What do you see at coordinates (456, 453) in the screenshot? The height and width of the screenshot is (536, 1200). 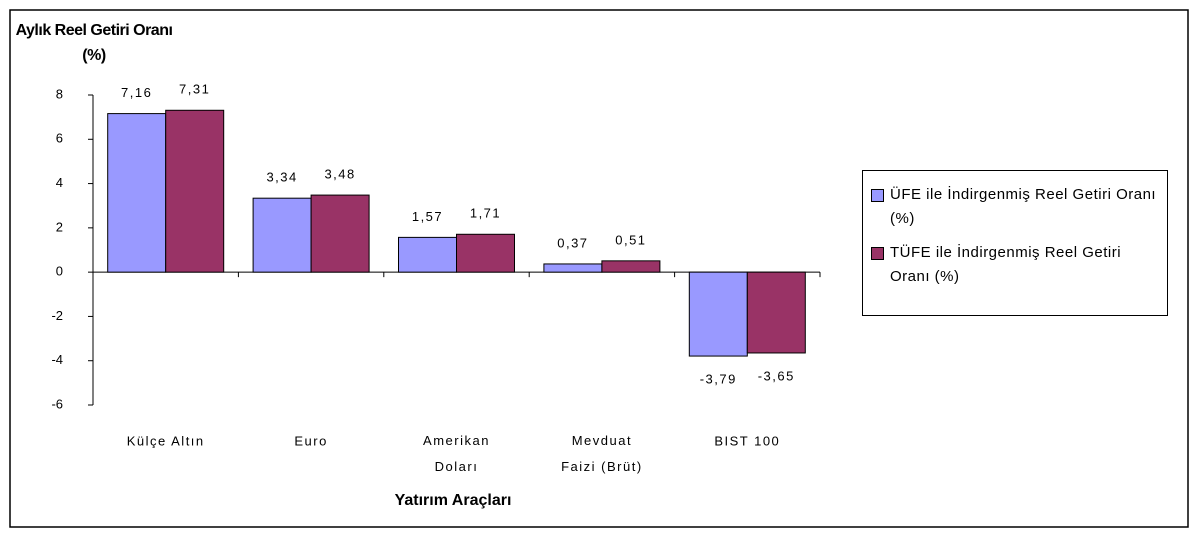 I see `x-tick-label: Amerikan Doları` at bounding box center [456, 453].